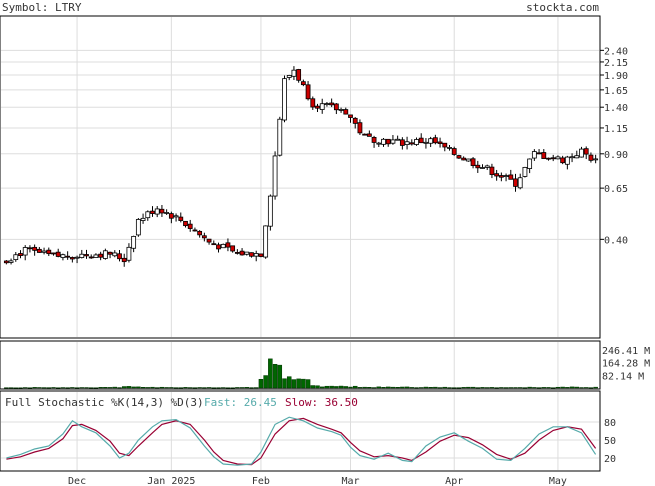 The height and width of the screenshot is (486, 655). I want to click on volume-tick-label: 164.28 M, so click(626, 364).